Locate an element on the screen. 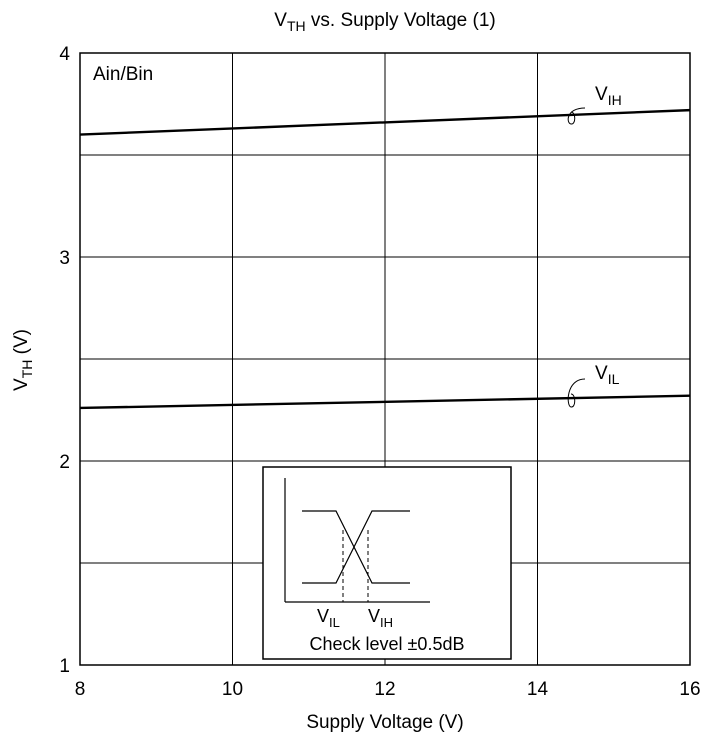 The height and width of the screenshot is (743, 706). inset: VIL VIH Check level ±0.5dB is located at coordinates (387, 563).